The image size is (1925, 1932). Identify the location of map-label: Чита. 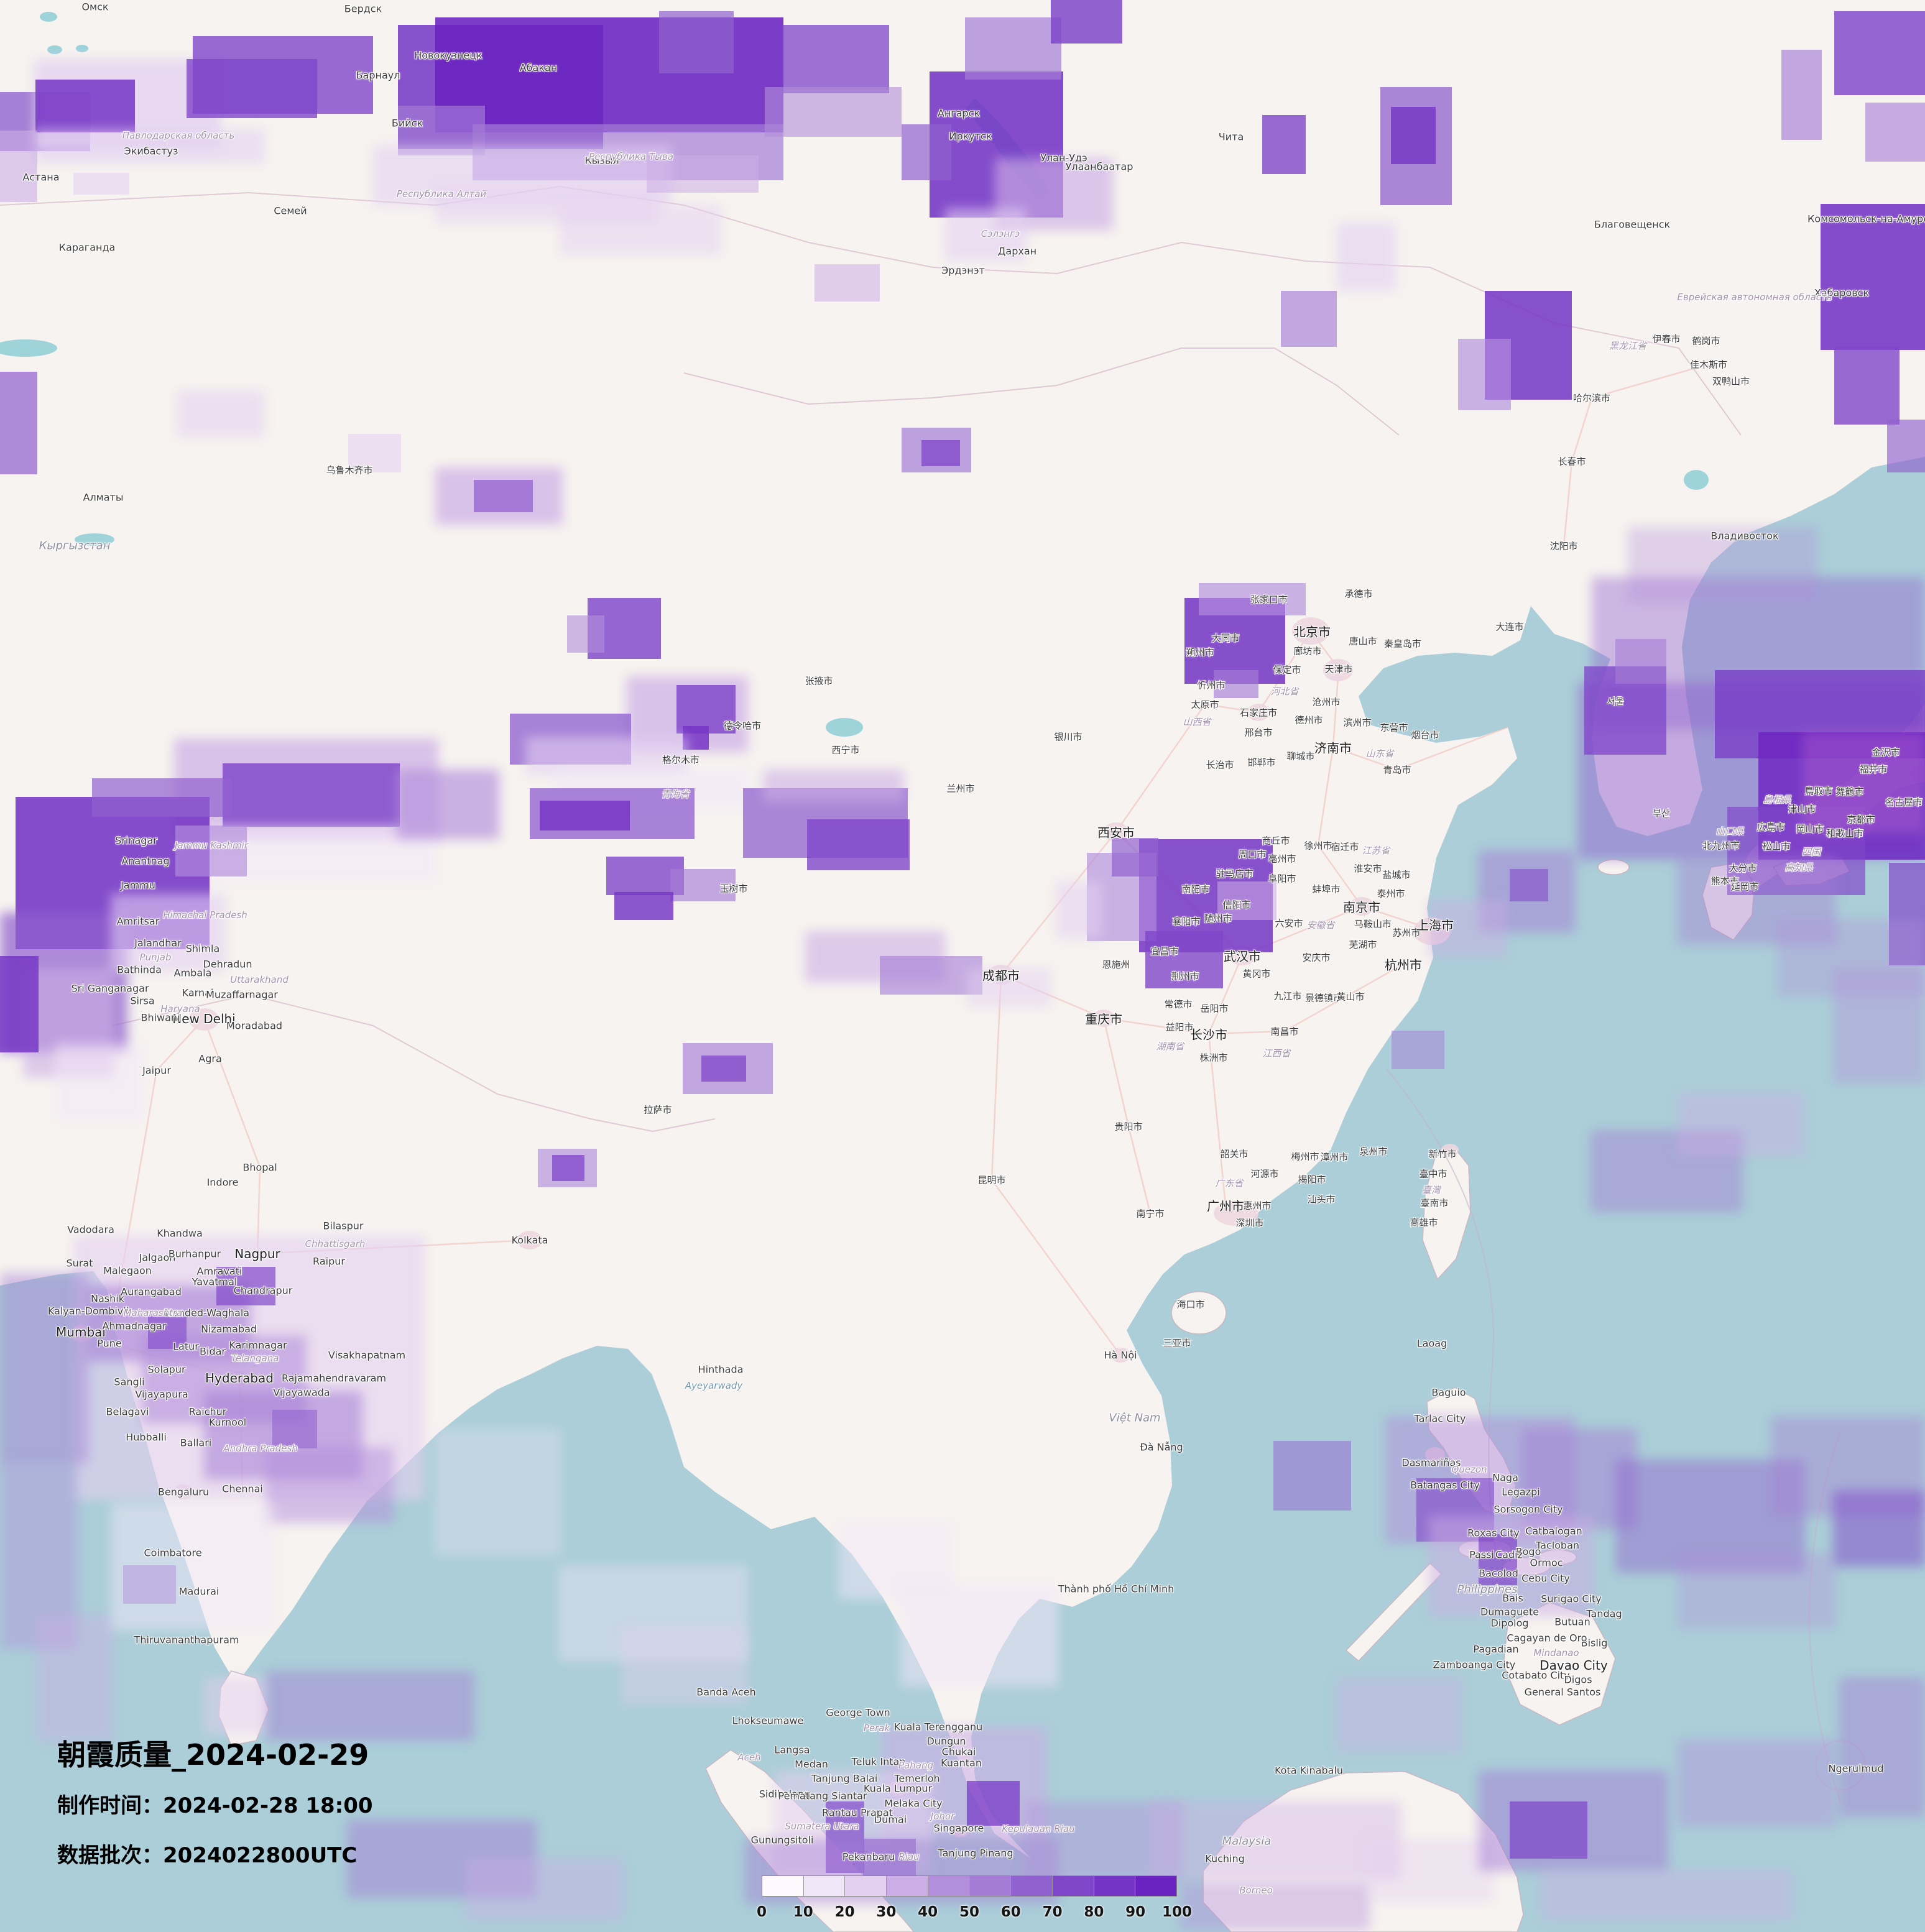
(1231, 137).